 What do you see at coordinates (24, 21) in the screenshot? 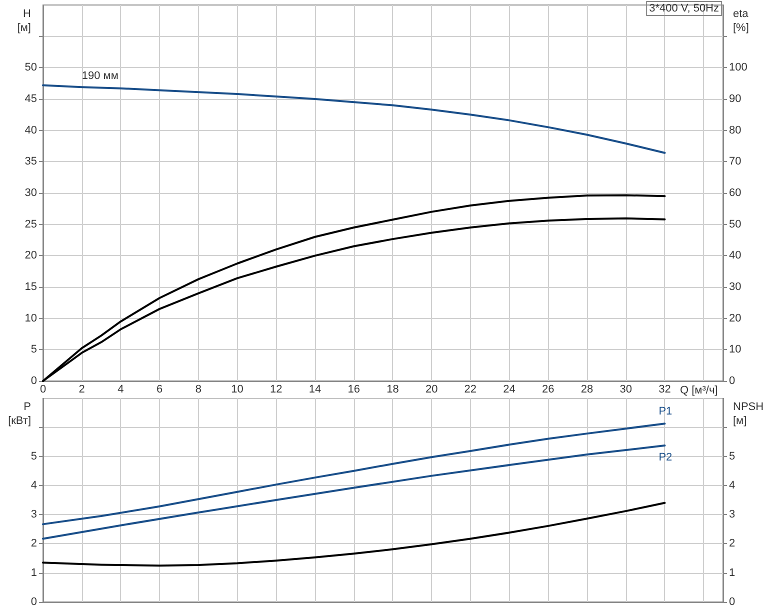
I see `y-axis-title: H [м]` at bounding box center [24, 21].